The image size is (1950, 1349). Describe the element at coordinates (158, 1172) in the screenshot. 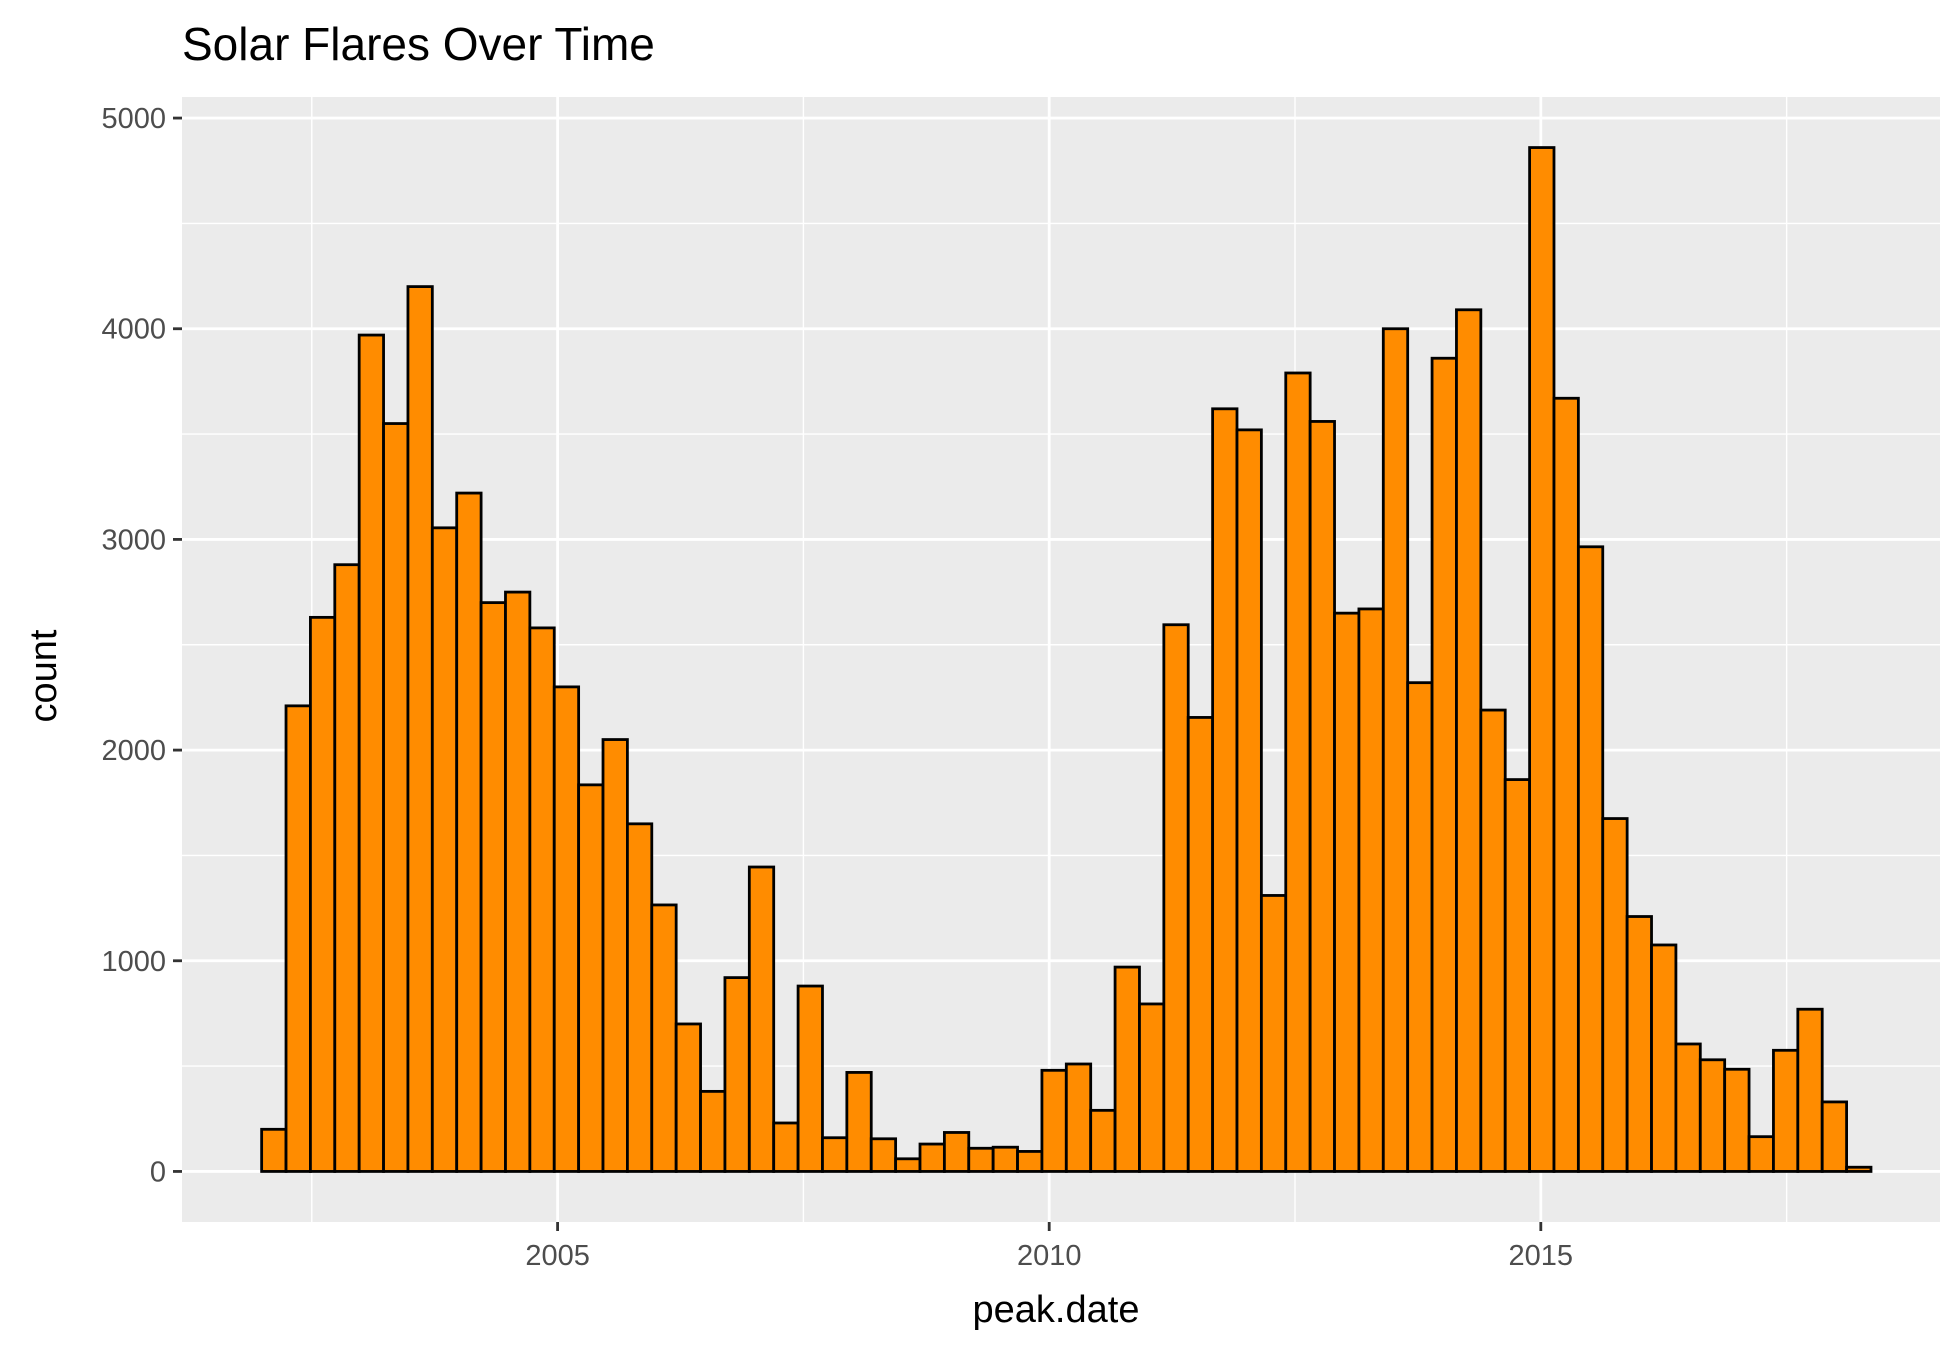

I see `y-tick-label: 0` at that location.